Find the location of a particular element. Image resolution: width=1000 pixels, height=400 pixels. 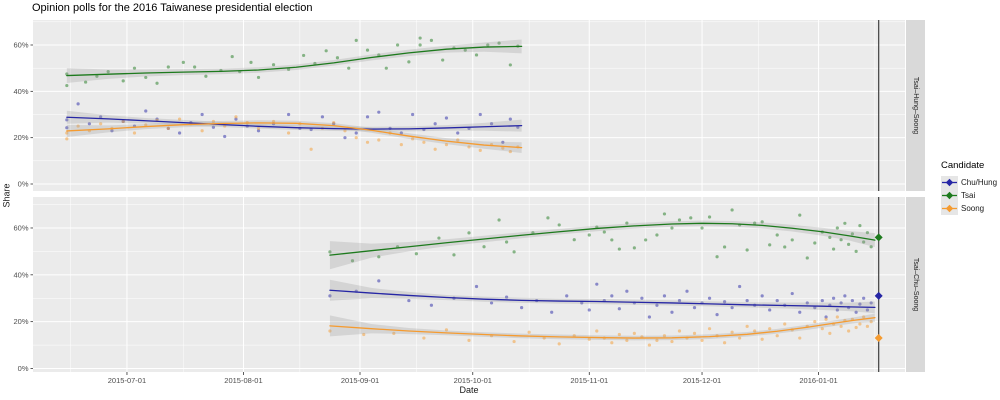

trend-line-soong is located at coordinates (602, 328).